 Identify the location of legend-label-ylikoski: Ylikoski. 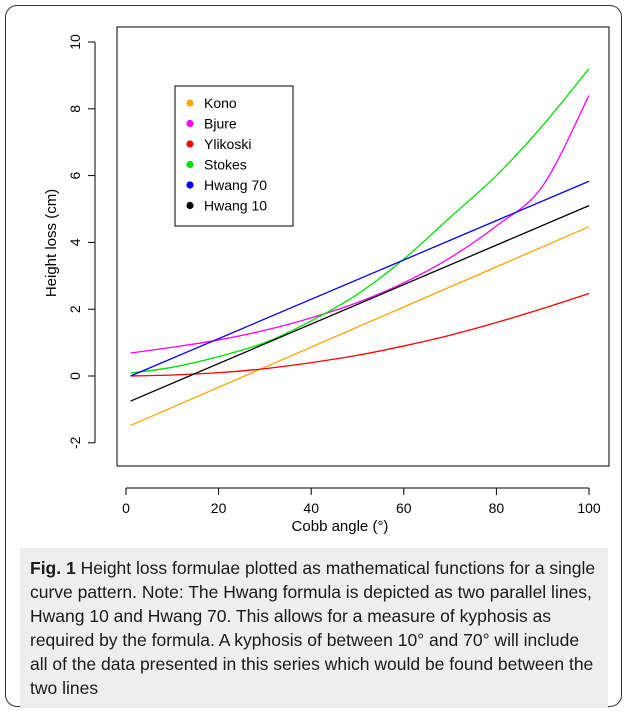
(227, 144).